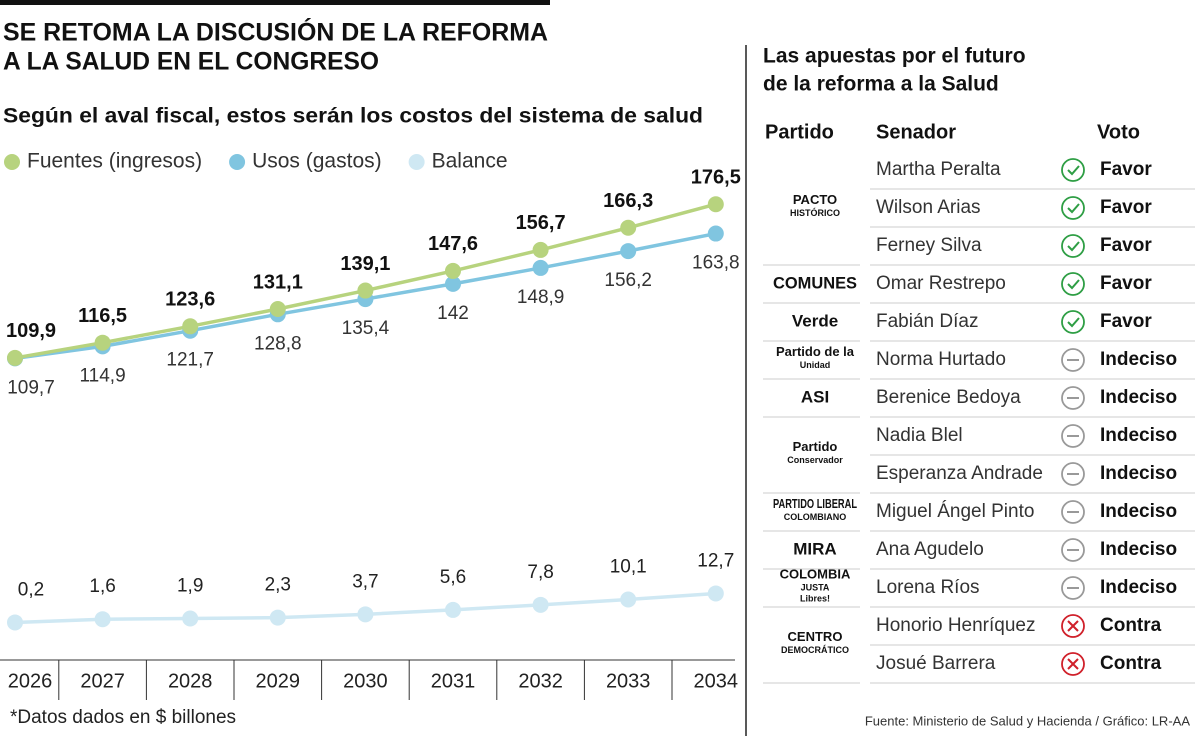 This screenshot has height=736, width=1200. I want to click on data-label: 116,5, so click(102, 316).